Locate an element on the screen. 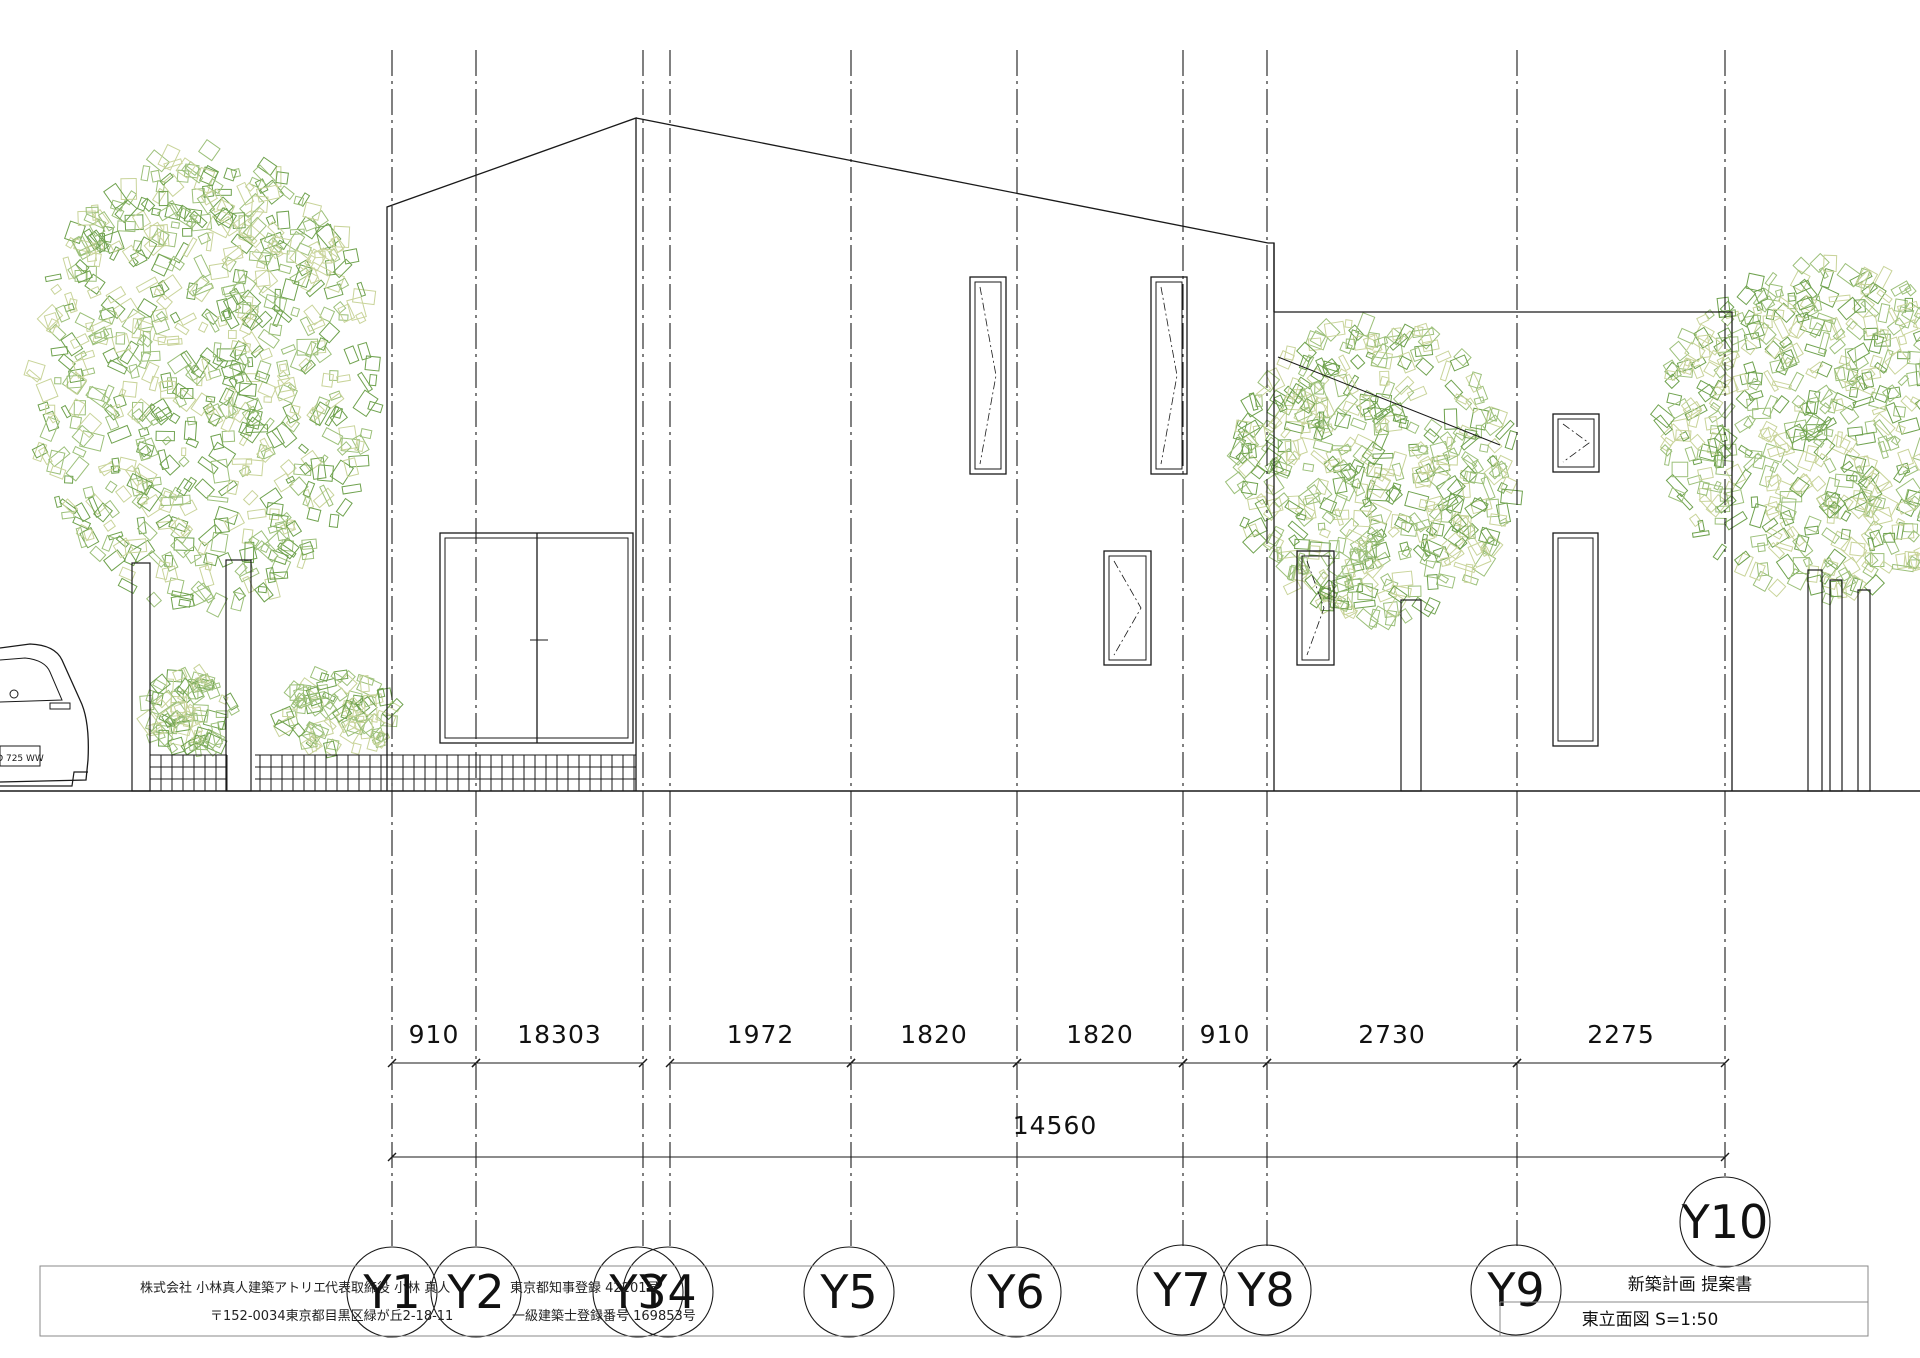 The height and width of the screenshot is (1358, 1920). window-5-outer is located at coordinates (1576, 443).